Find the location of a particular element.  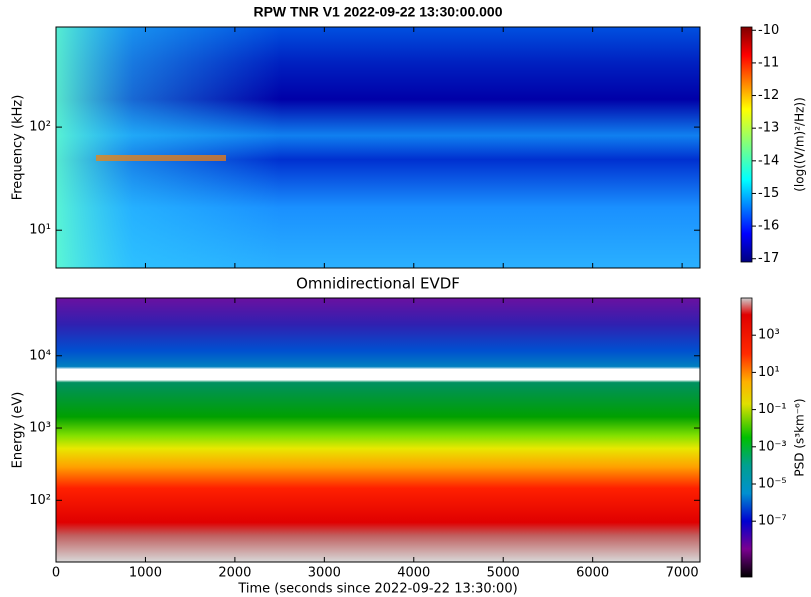

colorbar-tick-label: -15 is located at coordinates (768, 193).